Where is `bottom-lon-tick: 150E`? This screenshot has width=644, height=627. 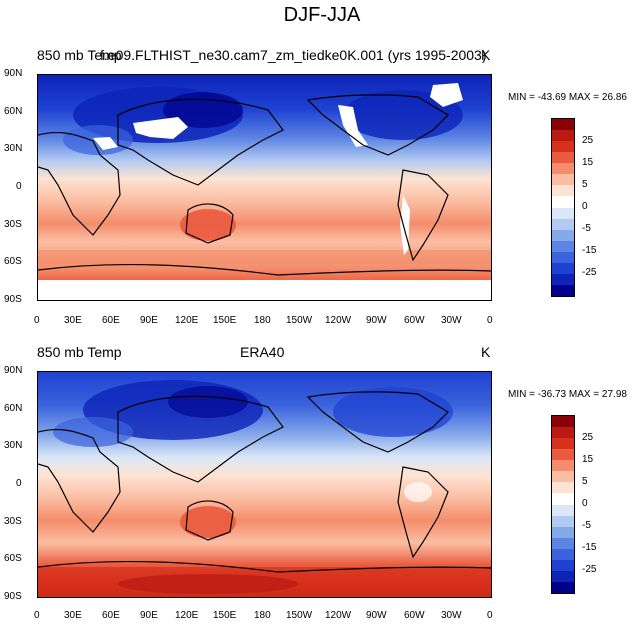
bottom-lon-tick: 150E is located at coordinates (225, 615).